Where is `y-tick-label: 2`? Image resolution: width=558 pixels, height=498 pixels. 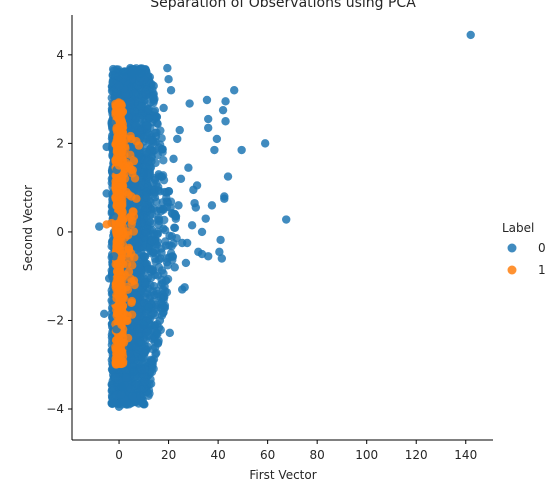 y-tick-label: 2 is located at coordinates (60, 143).